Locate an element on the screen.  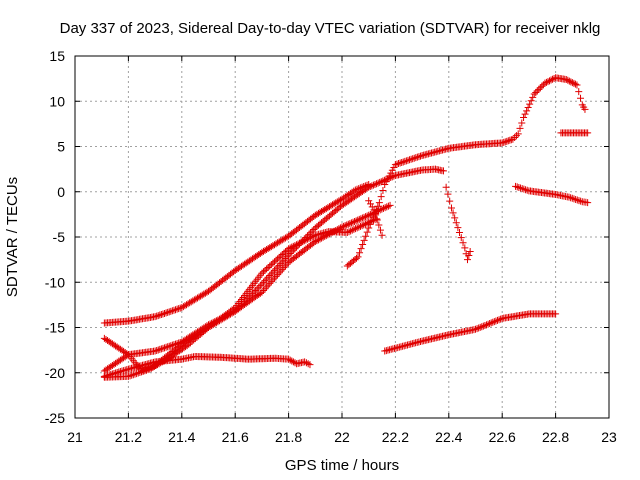
series-track-h is located at coordinates (458, 223).